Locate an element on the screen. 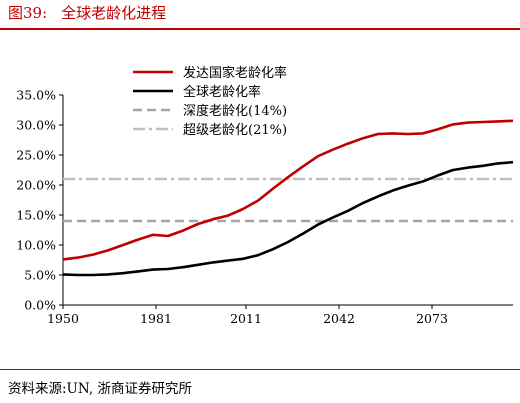 The width and height of the screenshot is (520, 403). y-tick-label: 15.0% is located at coordinates (36, 215).